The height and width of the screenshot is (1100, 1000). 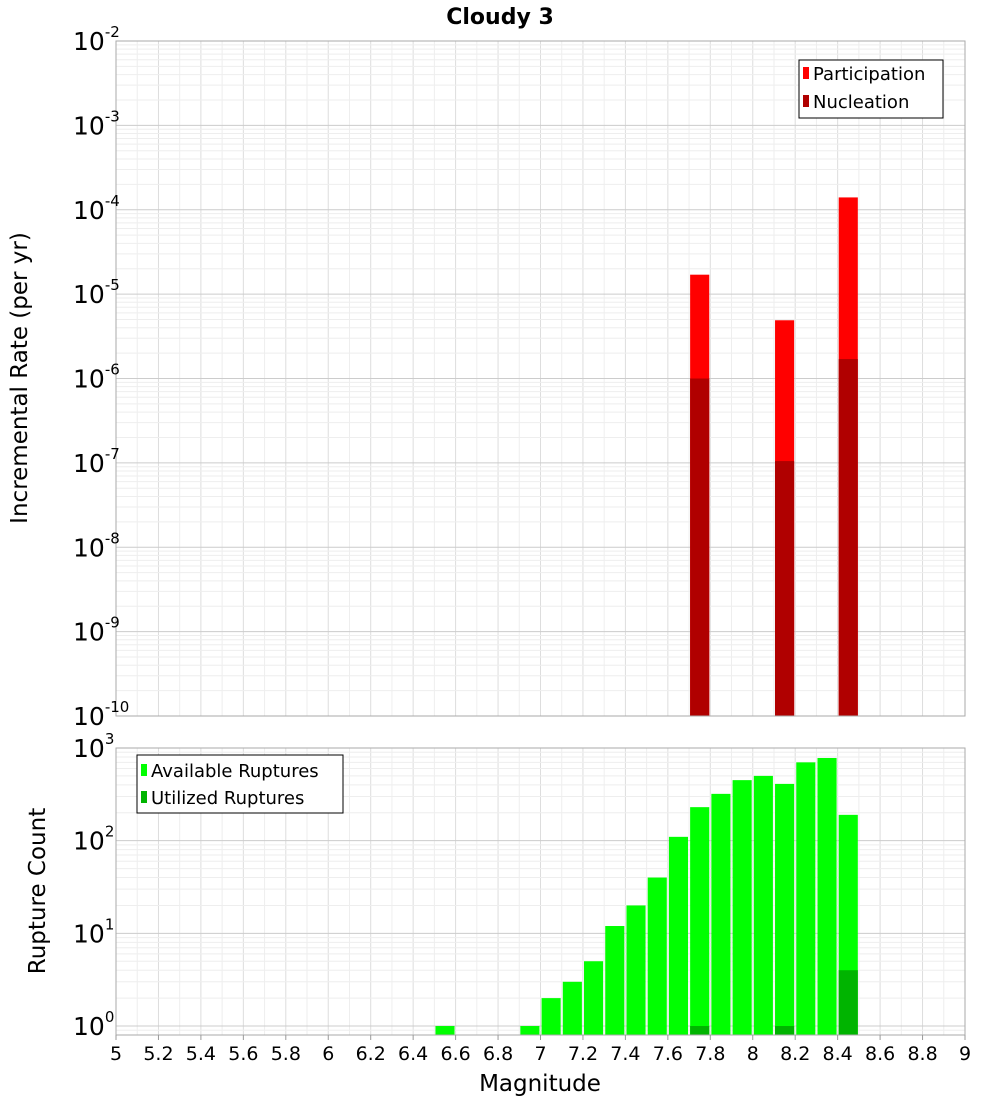 What do you see at coordinates (96, 545) in the screenshot?
I see `y-tick-label: 10⁻⁸` at bounding box center [96, 545].